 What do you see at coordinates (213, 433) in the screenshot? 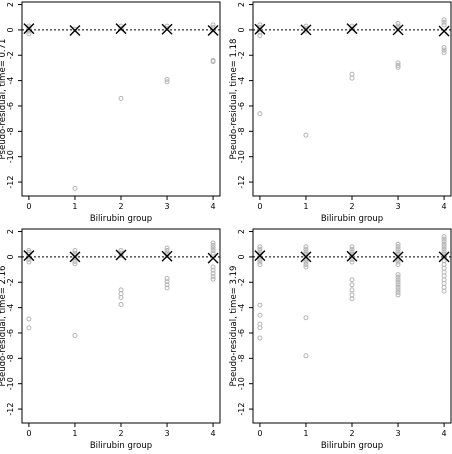
I see `x-tick-label: 4` at bounding box center [213, 433].